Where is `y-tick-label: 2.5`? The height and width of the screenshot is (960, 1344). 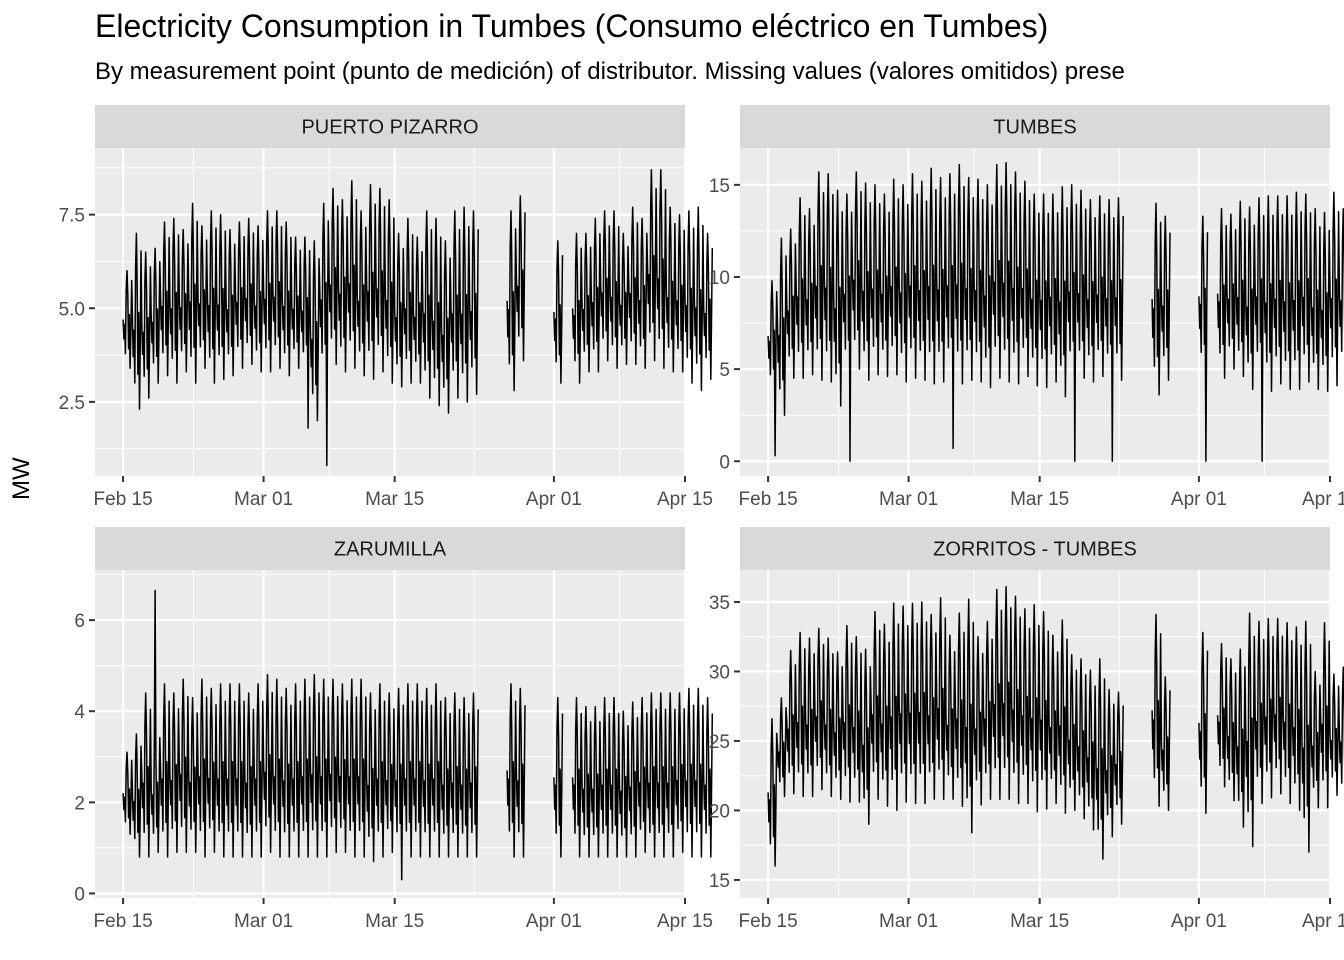 y-tick-label: 2.5 is located at coordinates (72, 403).